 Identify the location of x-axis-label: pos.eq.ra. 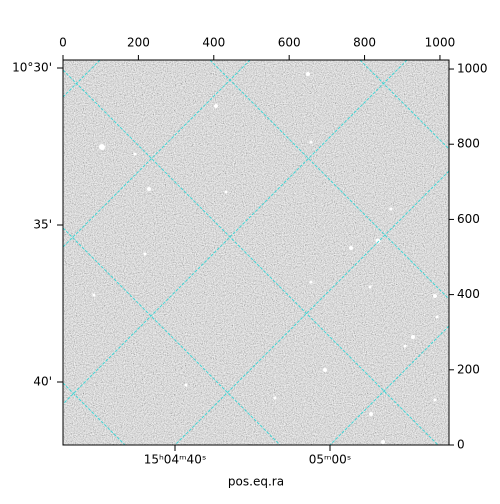
(256, 482).